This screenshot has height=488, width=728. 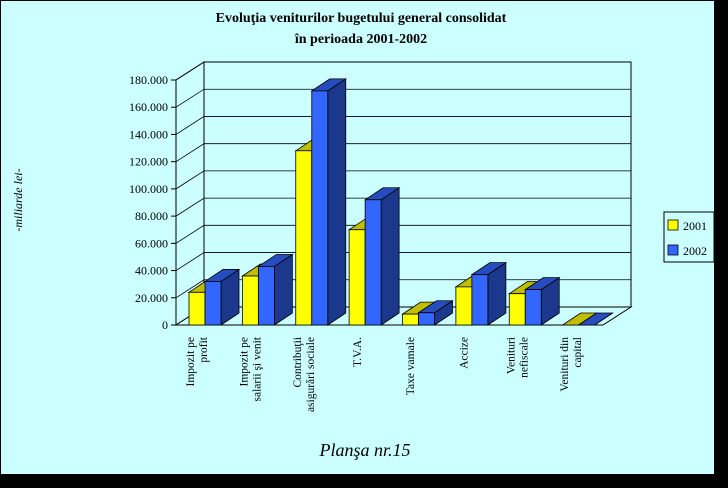 What do you see at coordinates (204, 349) in the screenshot?
I see `x-category-label: profit` at bounding box center [204, 349].